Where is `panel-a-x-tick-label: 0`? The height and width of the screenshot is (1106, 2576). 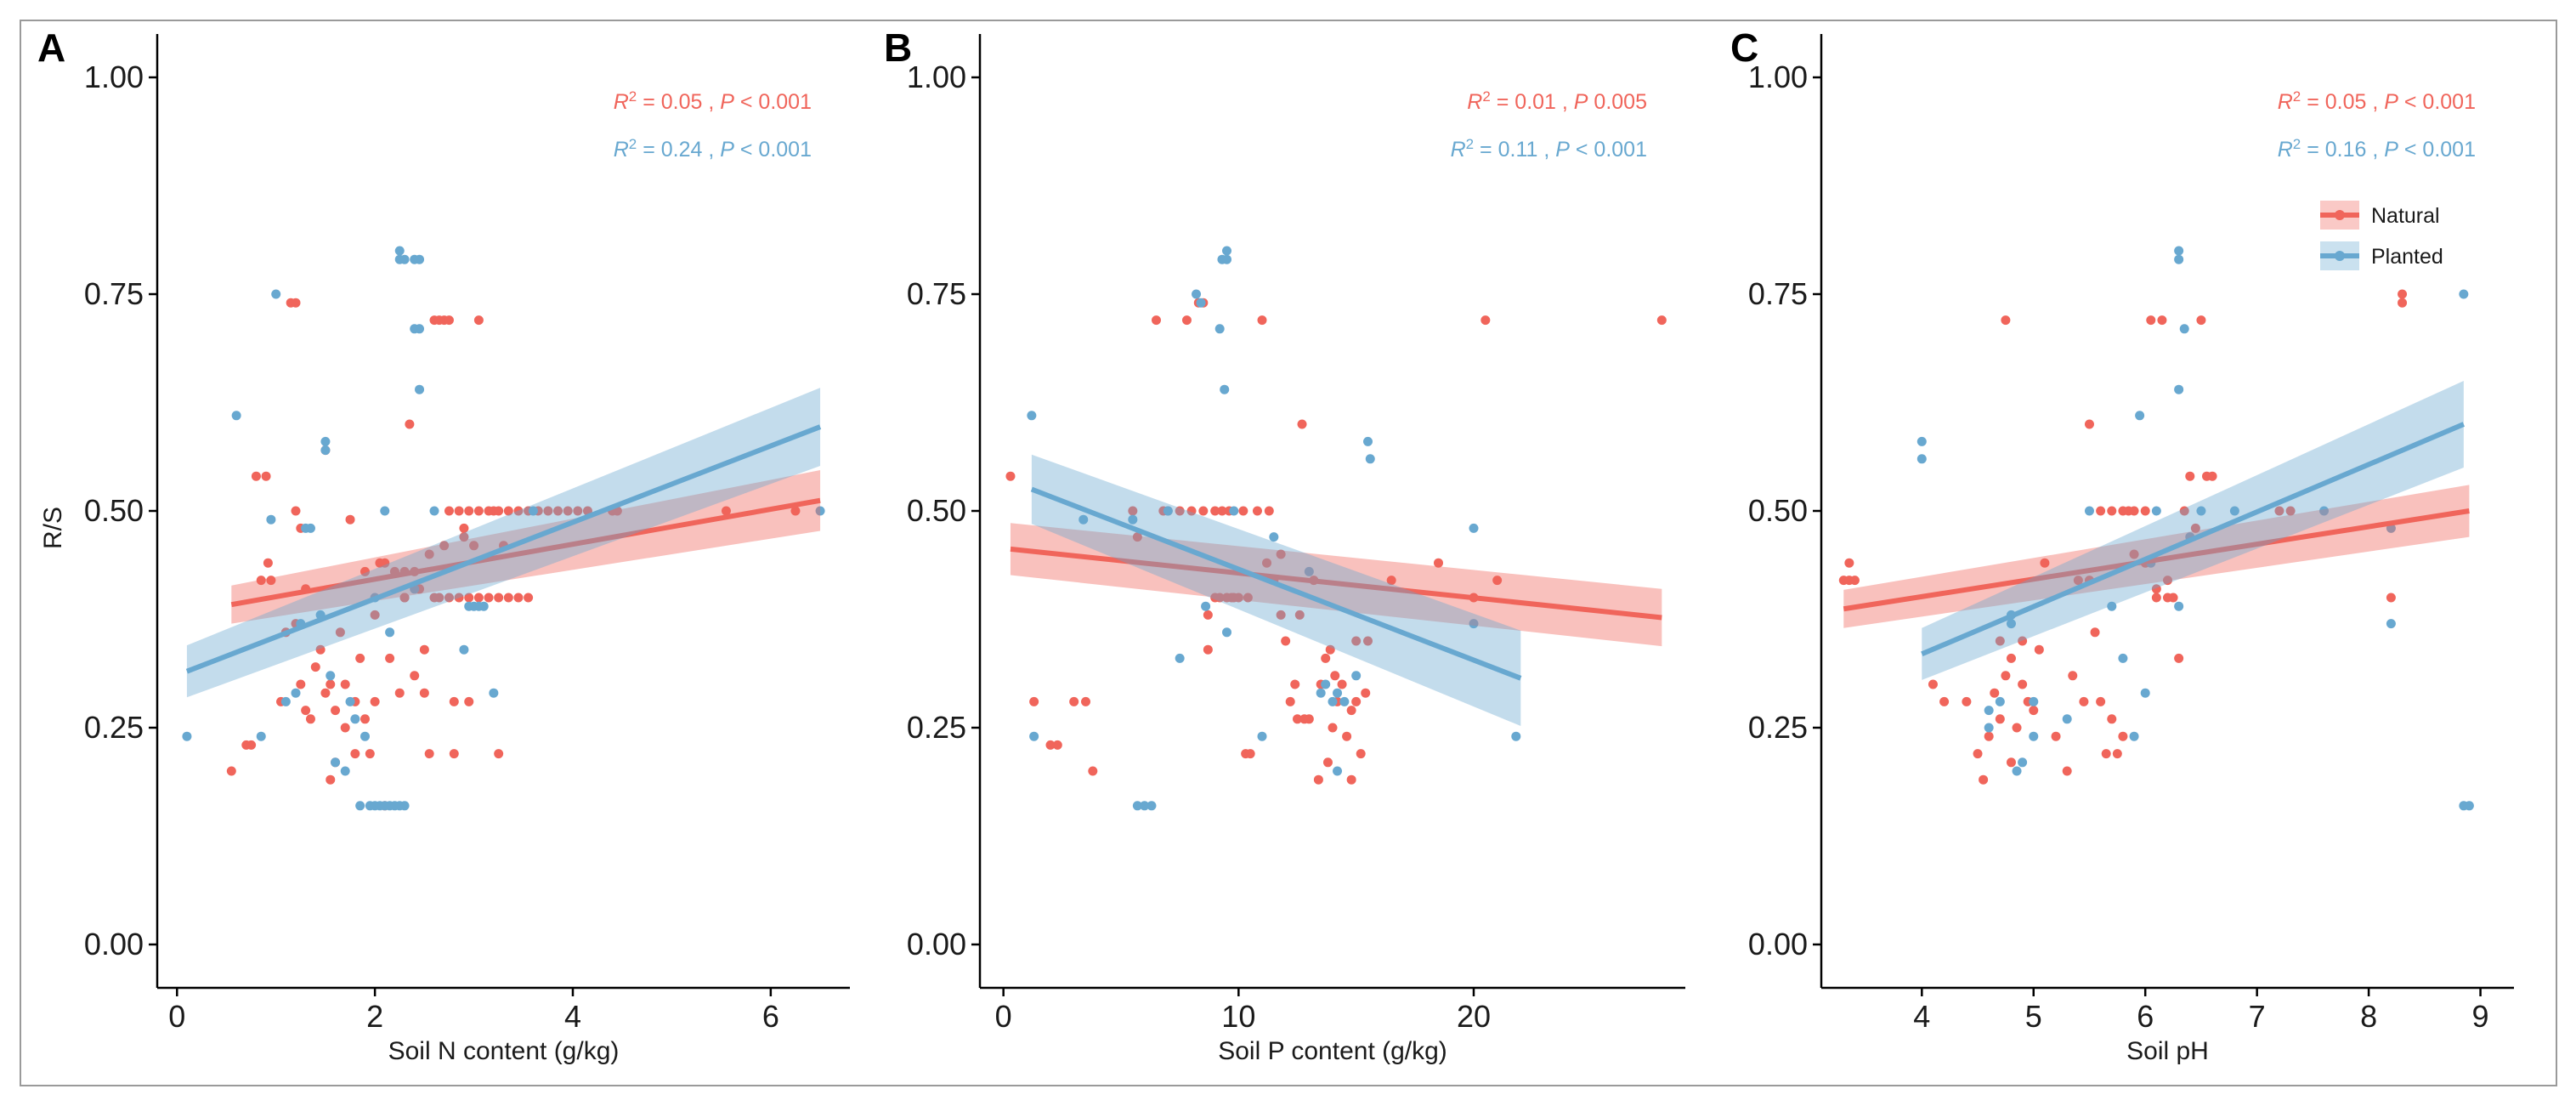 panel-a-x-tick-label: 0 is located at coordinates (176, 1016).